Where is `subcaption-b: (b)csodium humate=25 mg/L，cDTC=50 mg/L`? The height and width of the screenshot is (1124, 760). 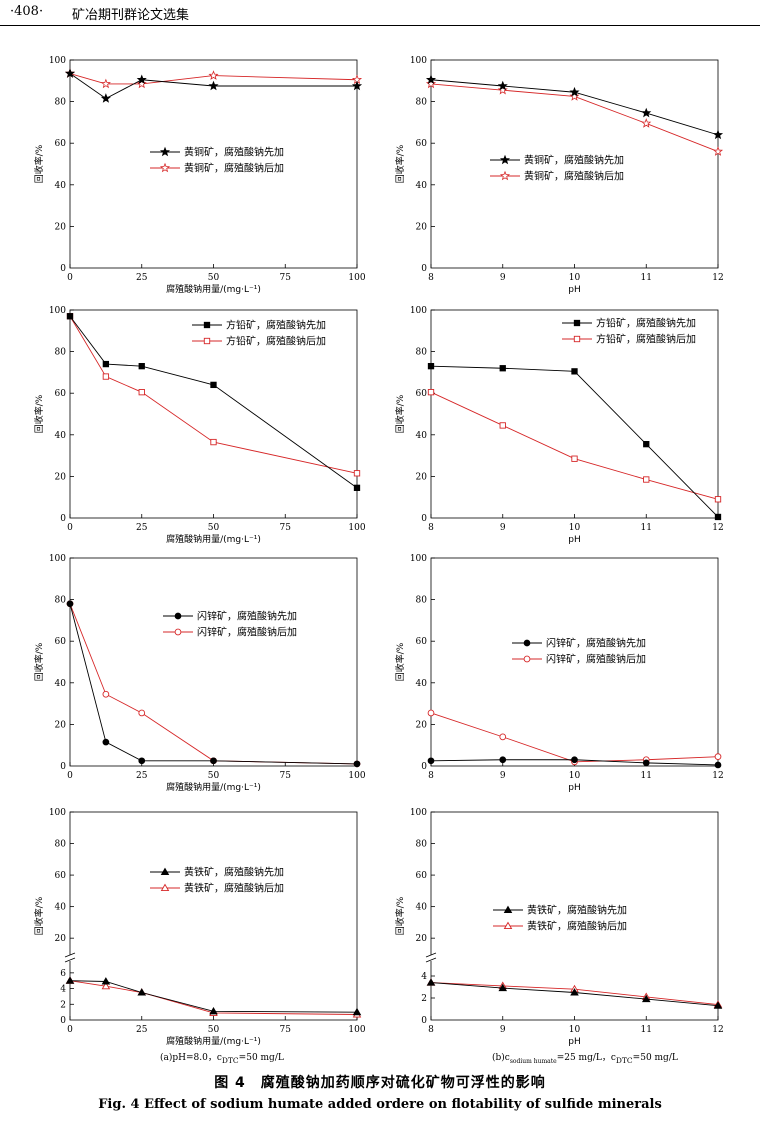 subcaption-b: (b)csodium humate=25 mg/L，cDTC=50 mg/L is located at coordinates (585, 1059).